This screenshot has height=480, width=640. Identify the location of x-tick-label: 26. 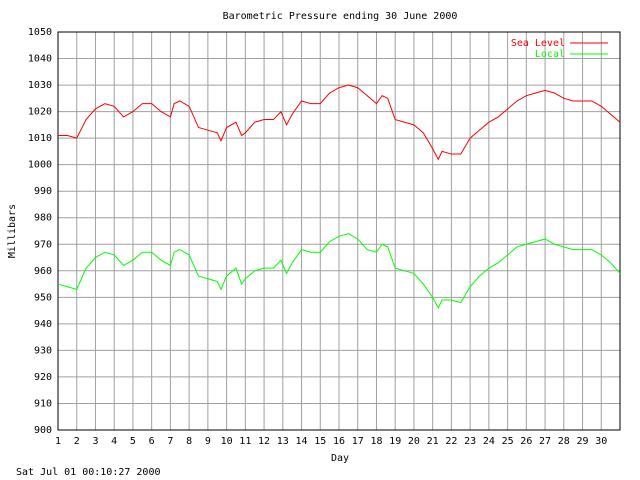
(526, 441).